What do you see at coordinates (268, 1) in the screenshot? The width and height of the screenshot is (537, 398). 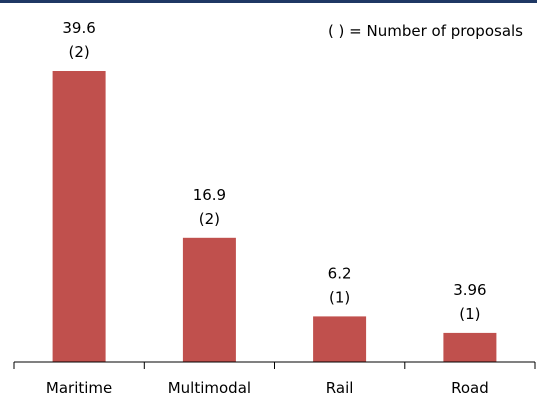 I see `top-border` at bounding box center [268, 1].